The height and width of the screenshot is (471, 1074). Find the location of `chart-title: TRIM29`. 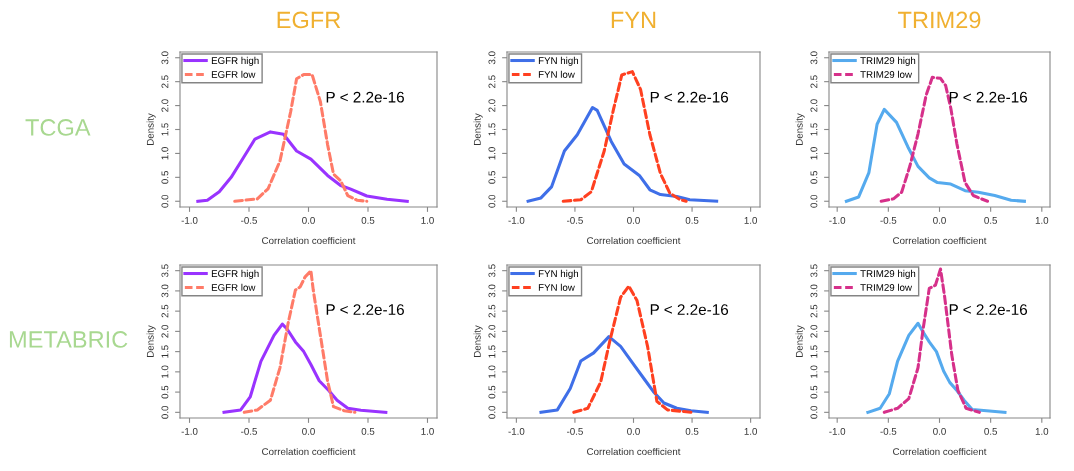

chart-title: TRIM29 is located at coordinates (939, 20).